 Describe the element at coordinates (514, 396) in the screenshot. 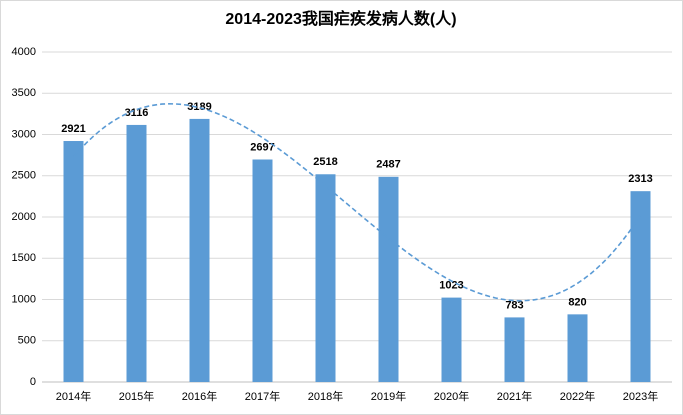

I see `x-tick-label: 2021年` at that location.